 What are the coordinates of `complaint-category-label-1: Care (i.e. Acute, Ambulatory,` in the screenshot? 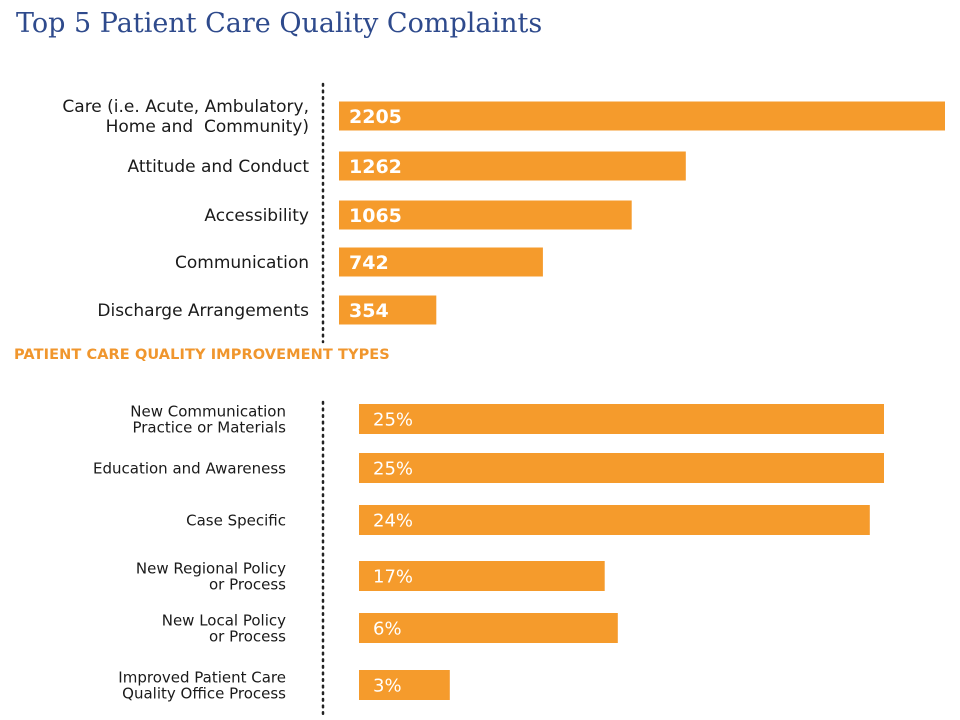 It's located at (185, 107).